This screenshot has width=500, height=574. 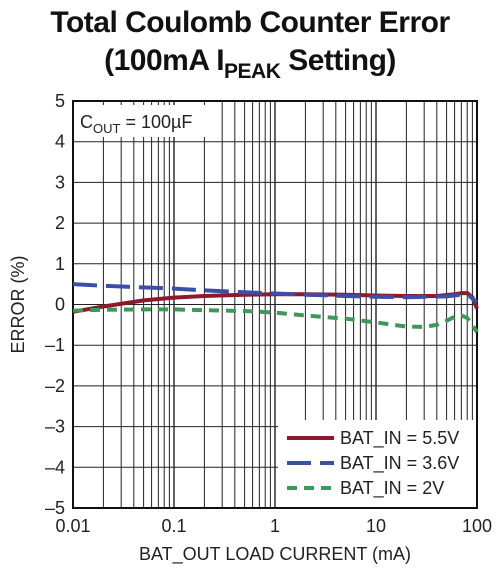 I want to click on legend-label: BAT_IN = 5.5V, so click(x=399, y=438).